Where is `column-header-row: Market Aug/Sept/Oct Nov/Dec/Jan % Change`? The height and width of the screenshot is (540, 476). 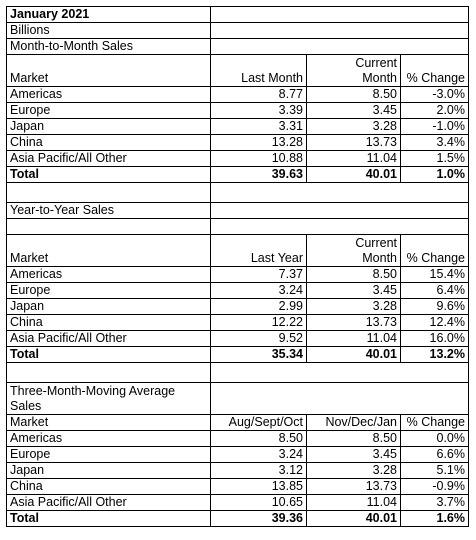 column-header-row: Market Aug/Sept/Oct Nov/Dec/Jan % Change is located at coordinates (237, 422).